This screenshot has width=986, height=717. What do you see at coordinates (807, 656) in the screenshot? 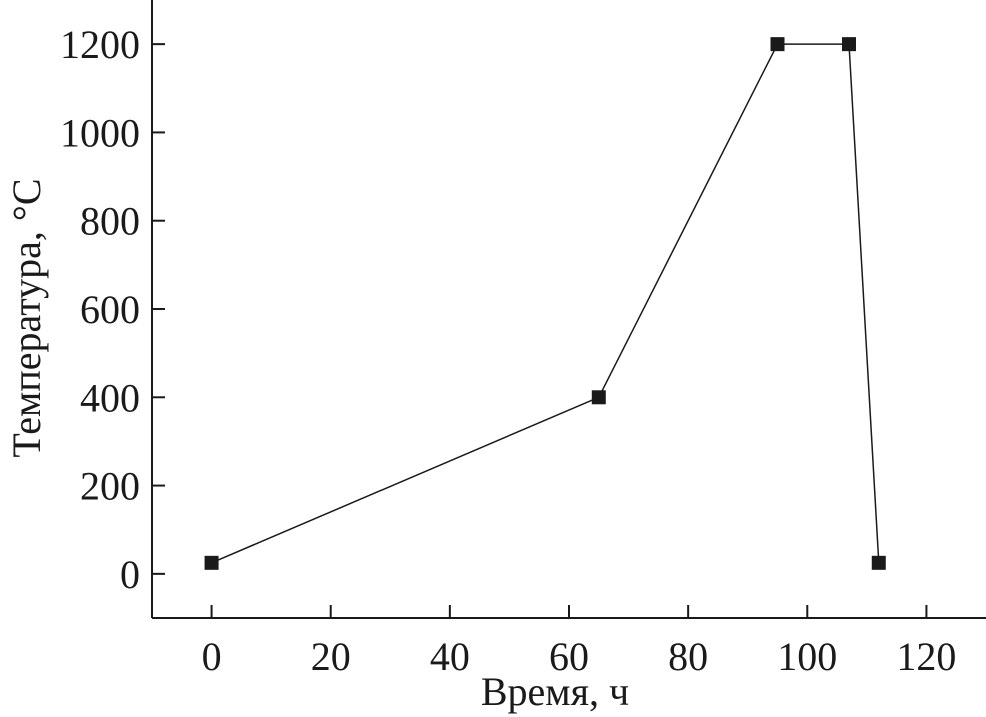
I see `x-tick-label: 100` at bounding box center [807, 656].